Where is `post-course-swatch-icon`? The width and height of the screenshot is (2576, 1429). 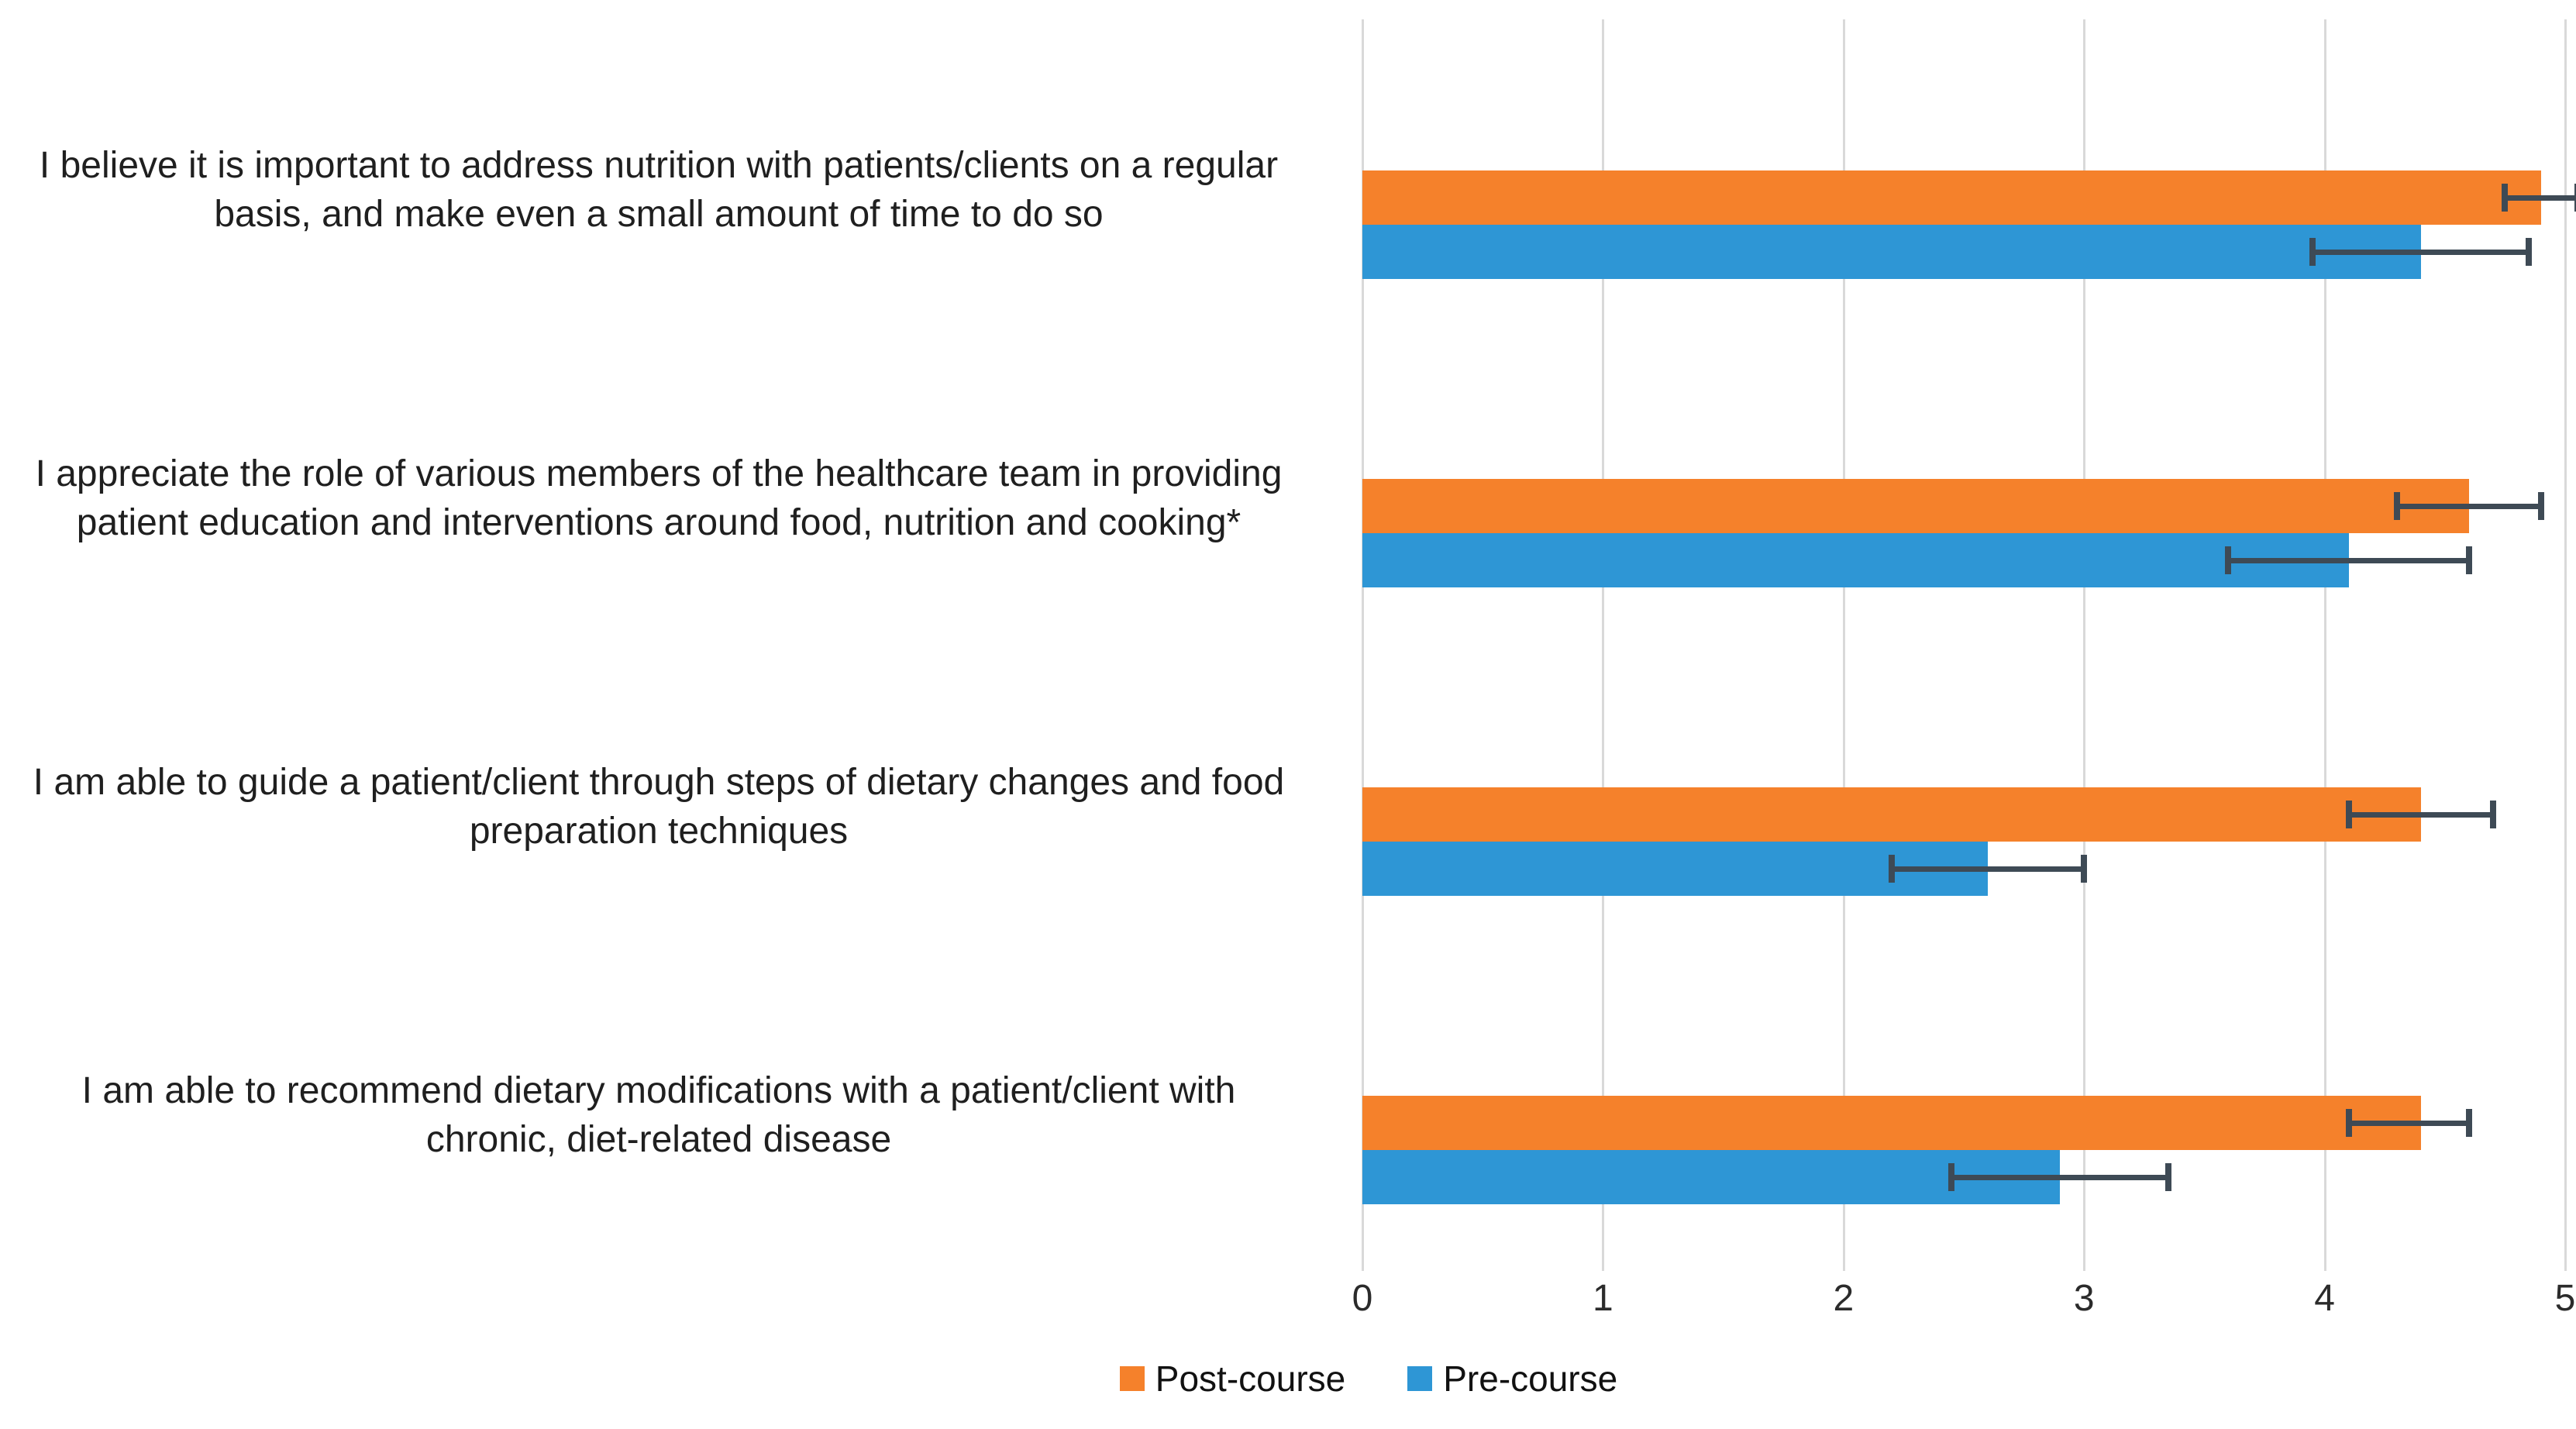 post-course-swatch-icon is located at coordinates (1132, 1379).